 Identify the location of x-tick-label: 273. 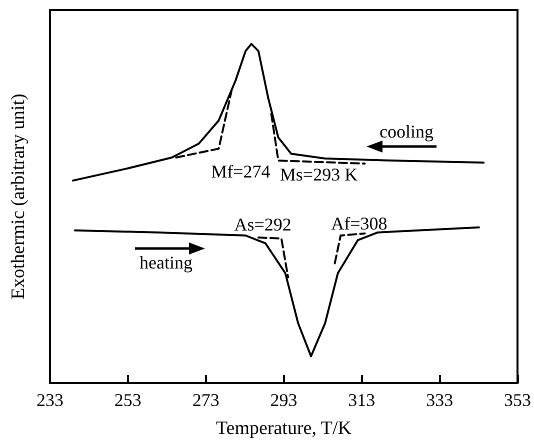
(206, 400).